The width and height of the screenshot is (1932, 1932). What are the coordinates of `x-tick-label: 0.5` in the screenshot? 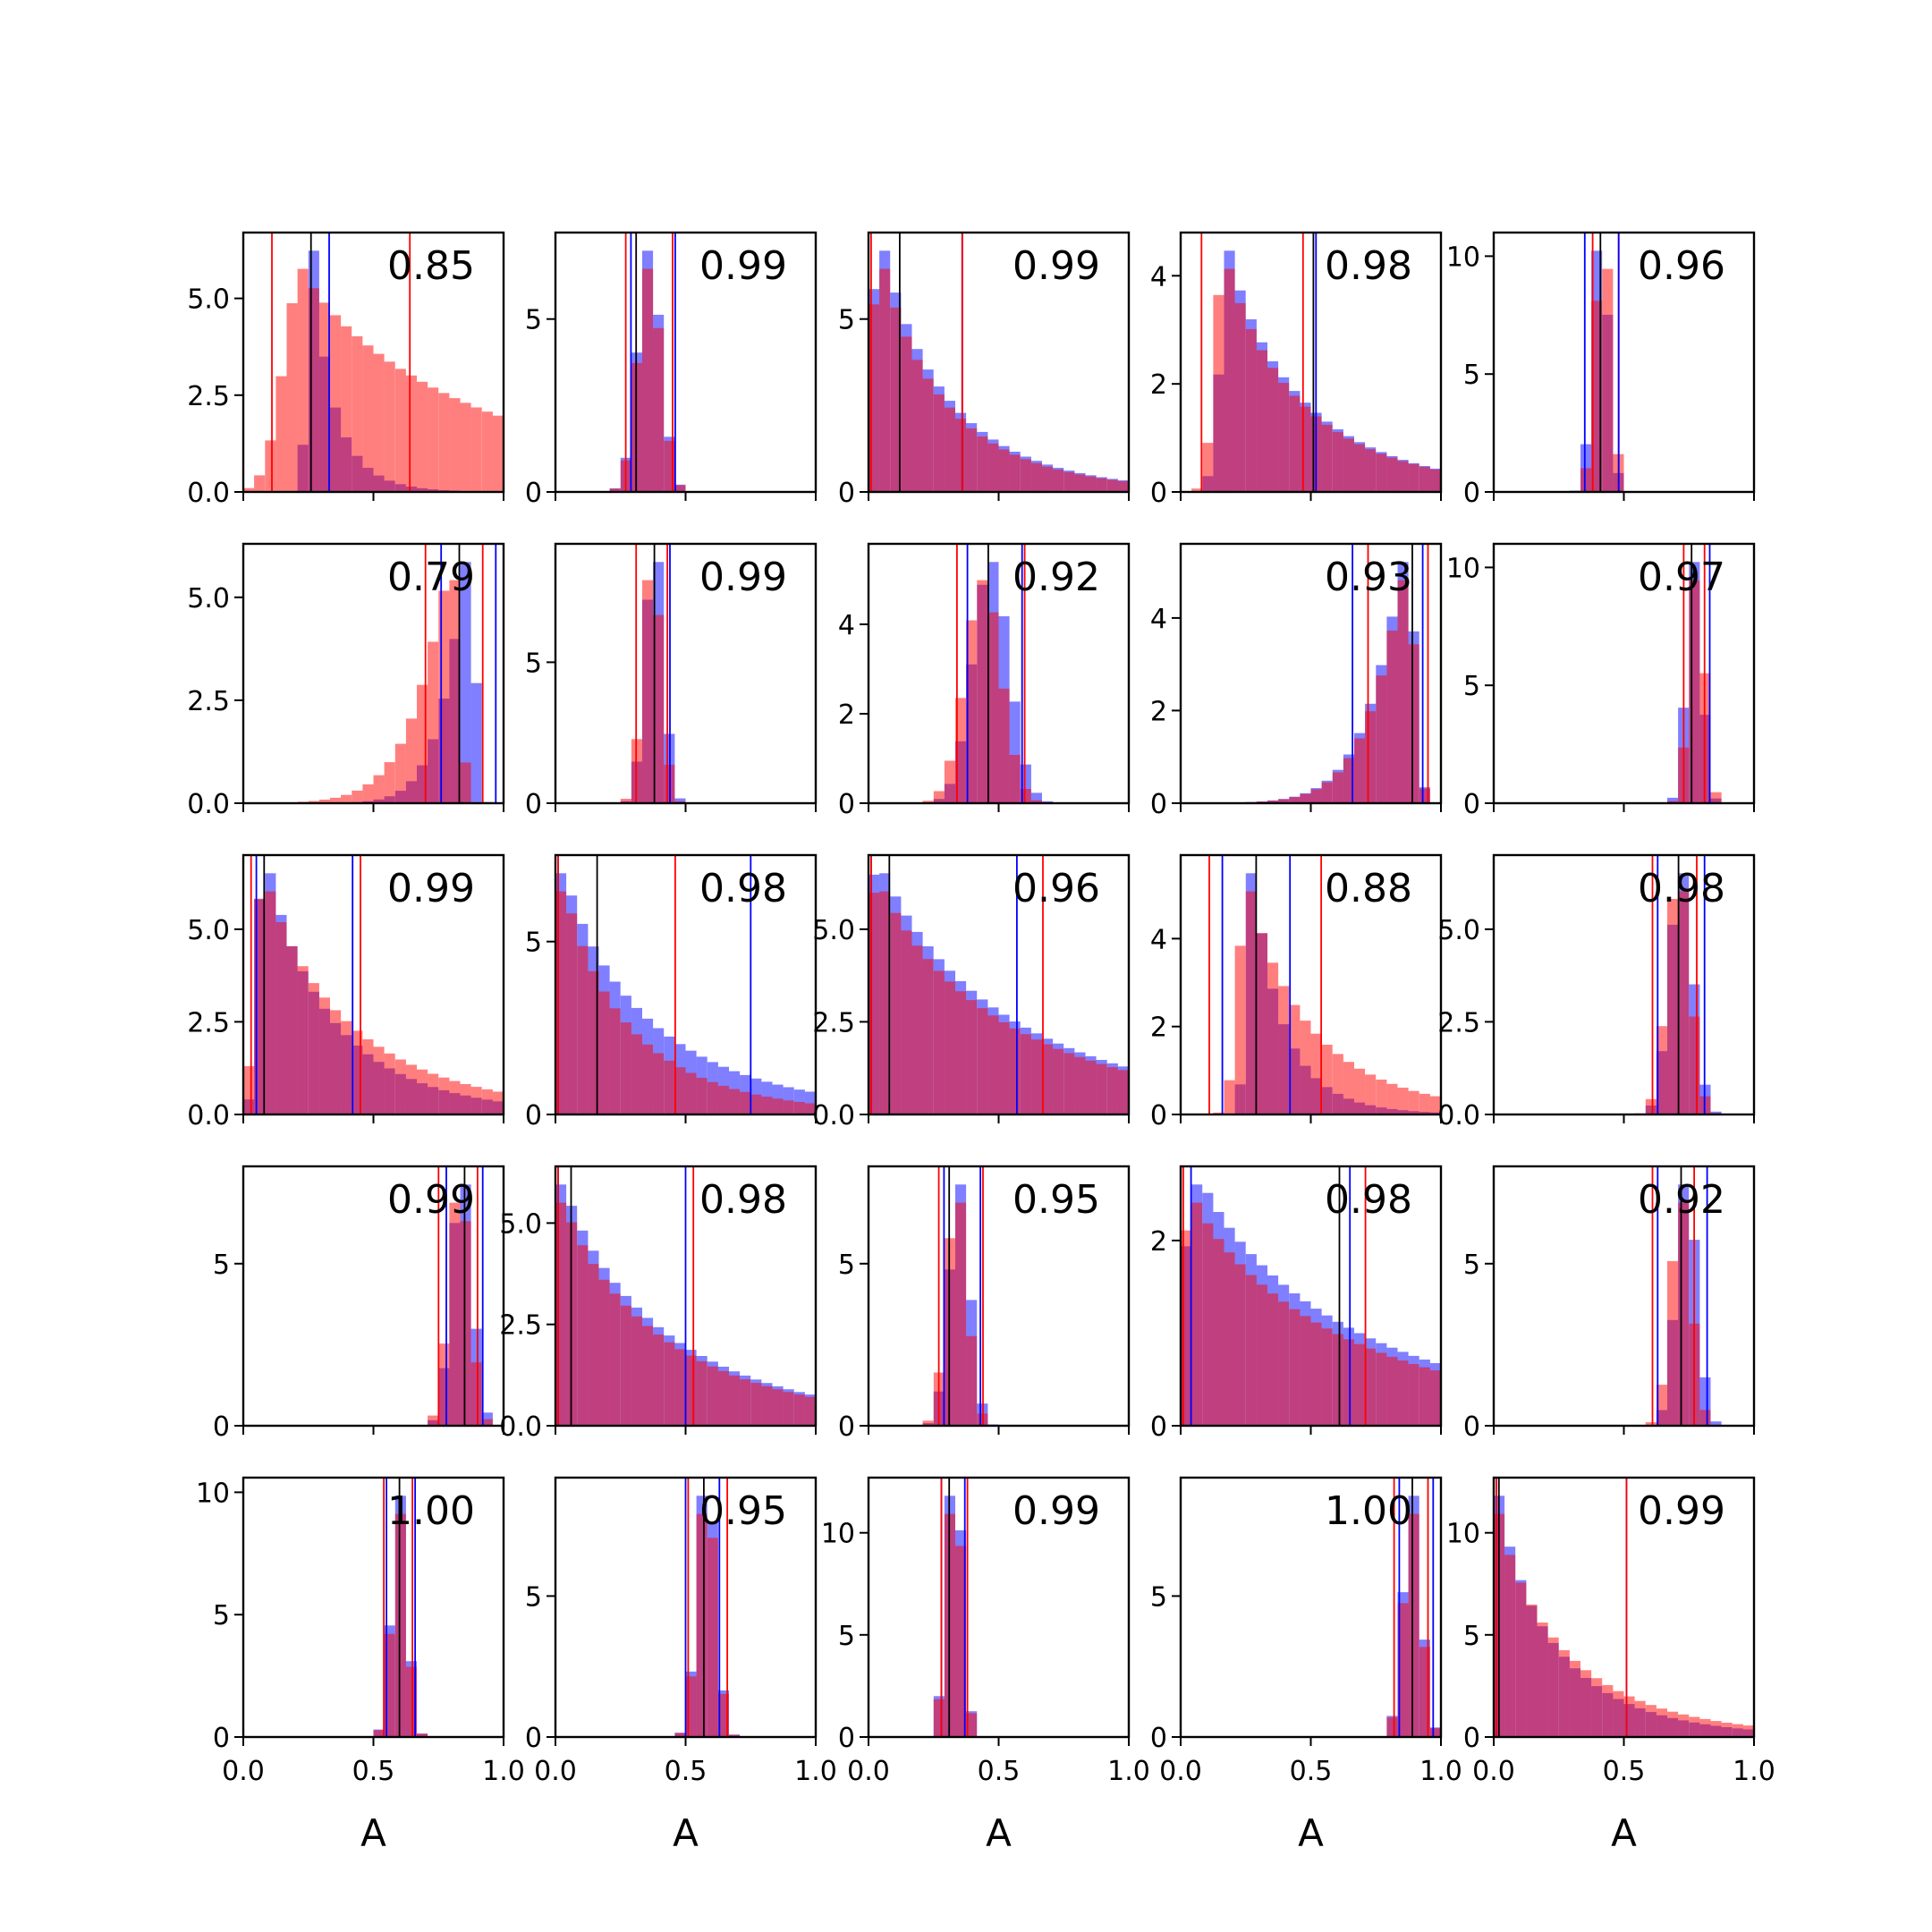 It's located at (686, 1771).